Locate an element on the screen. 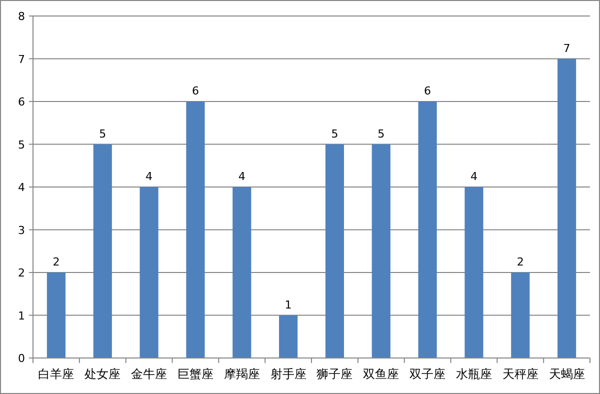  x-tick-label: 摩羯座 is located at coordinates (242, 374).